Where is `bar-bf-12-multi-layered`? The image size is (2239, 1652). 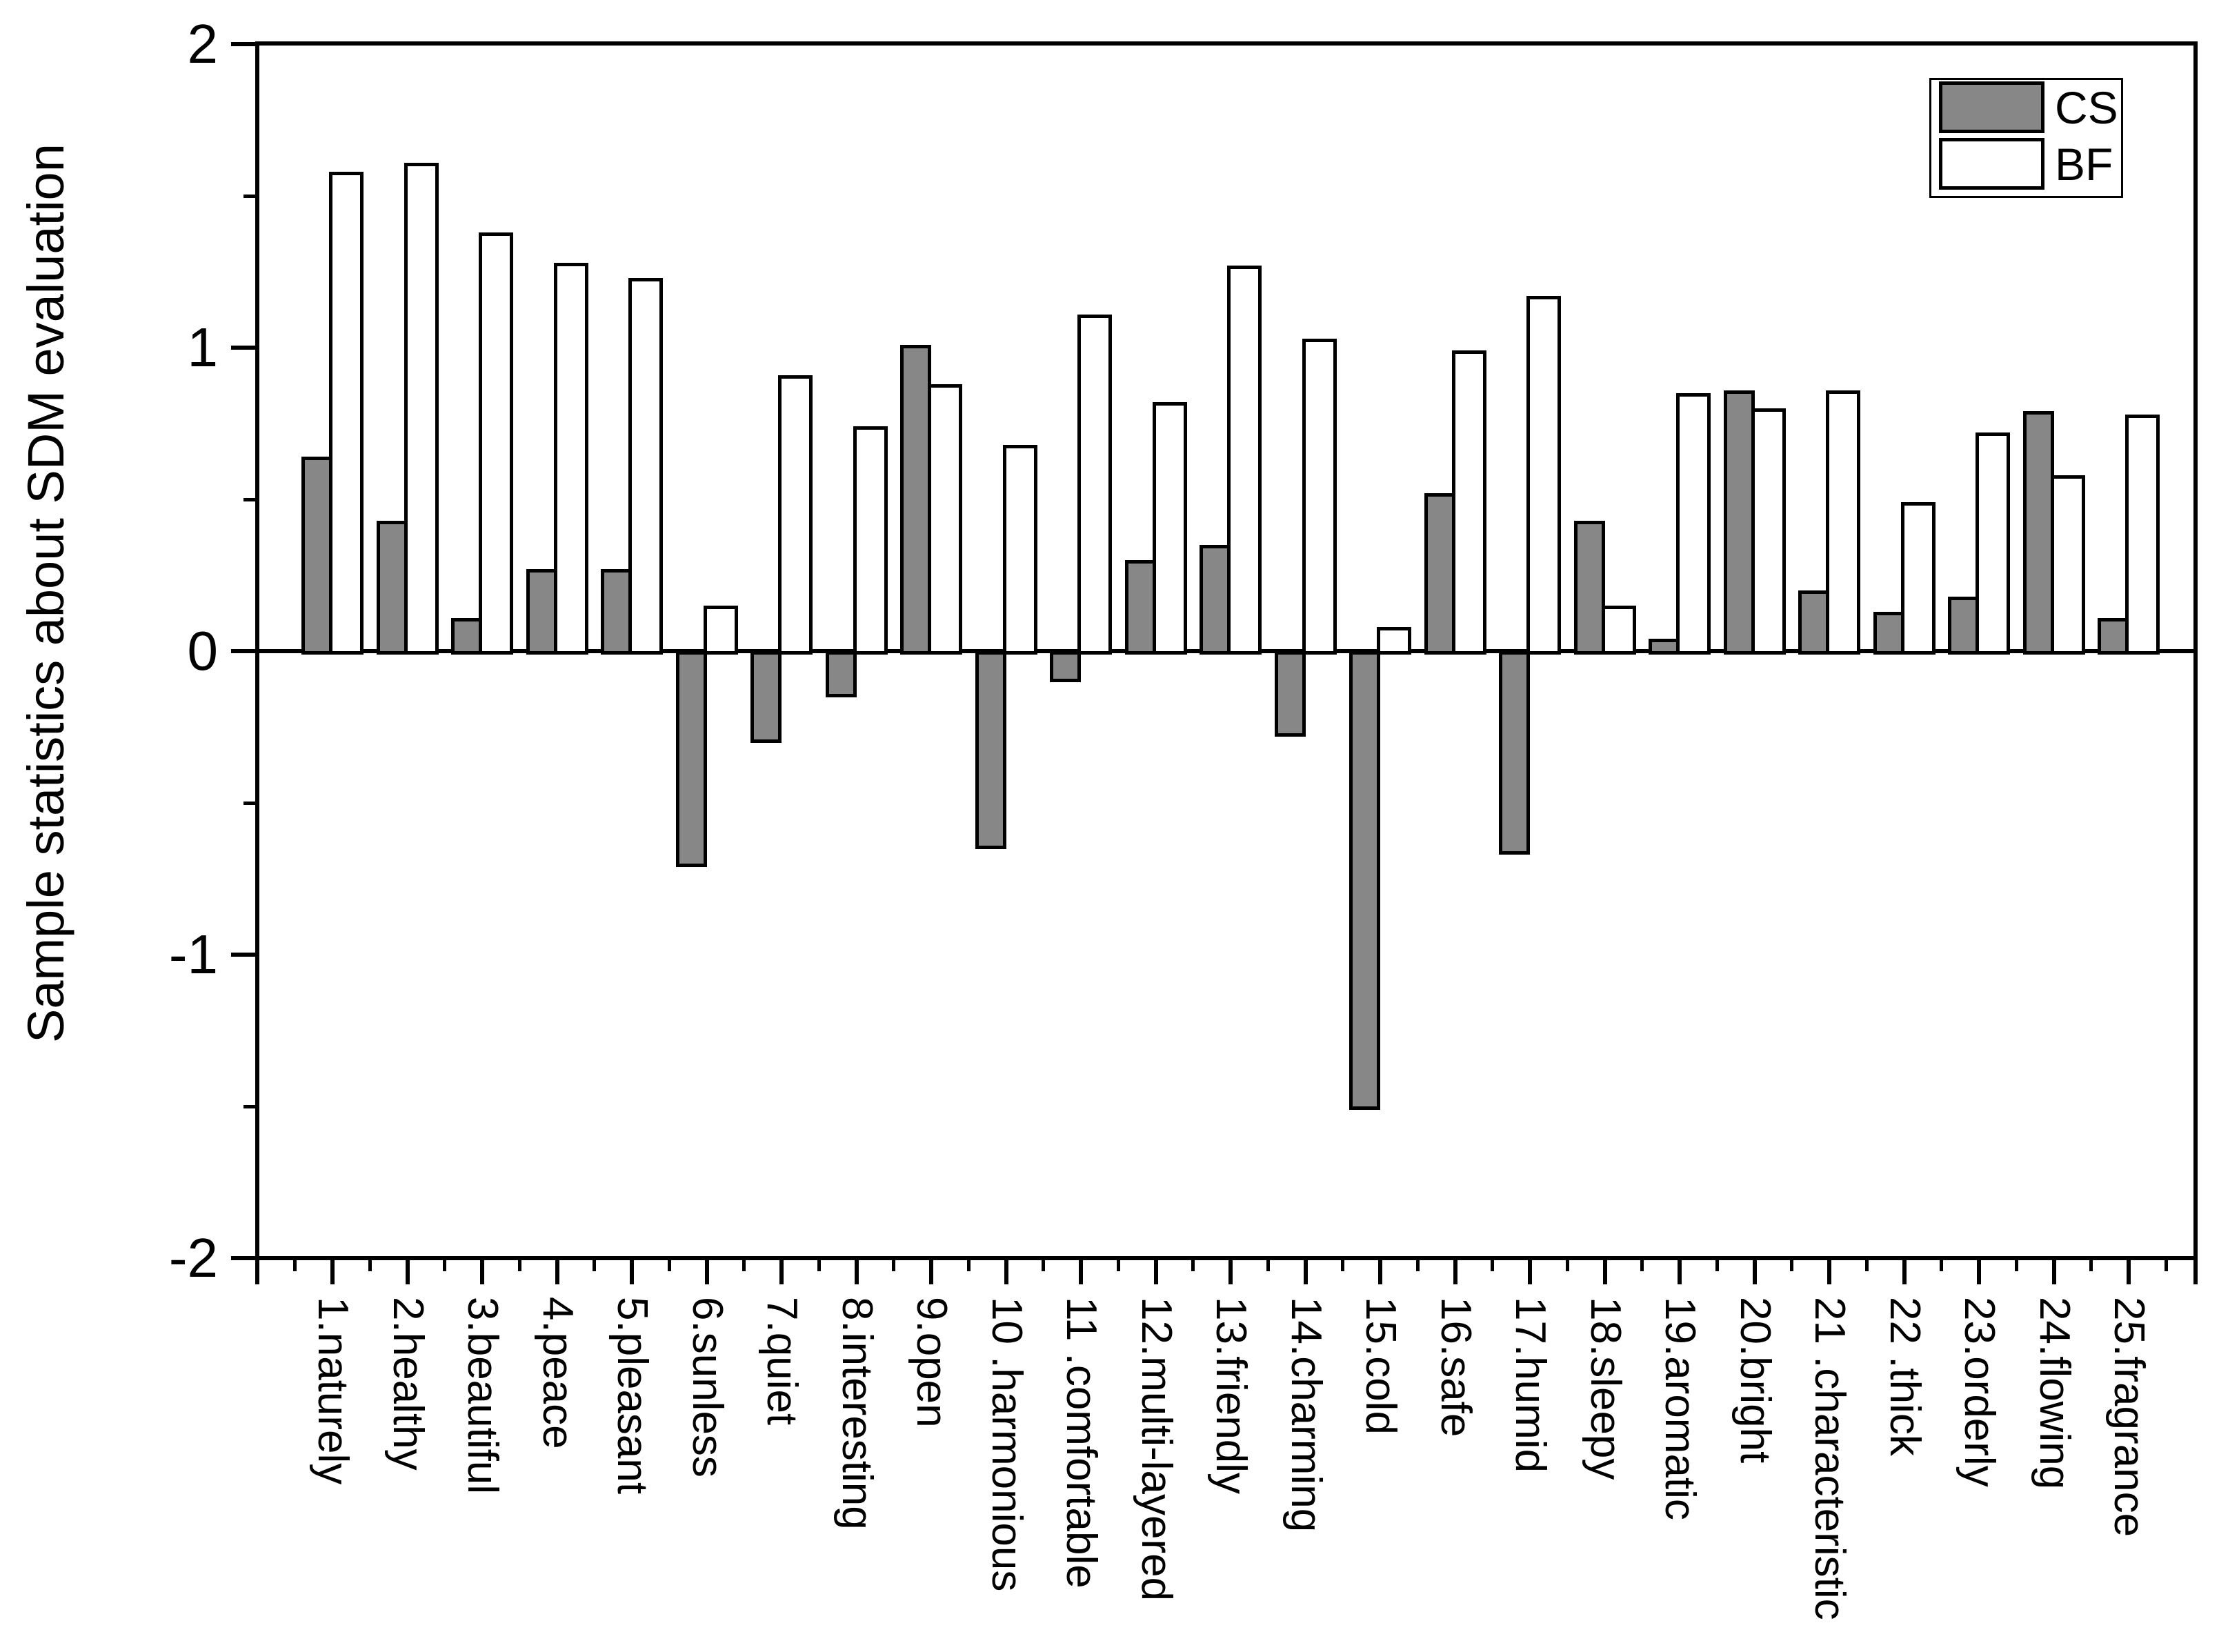
bar-bf-12-multi-layered is located at coordinates (1169, 528).